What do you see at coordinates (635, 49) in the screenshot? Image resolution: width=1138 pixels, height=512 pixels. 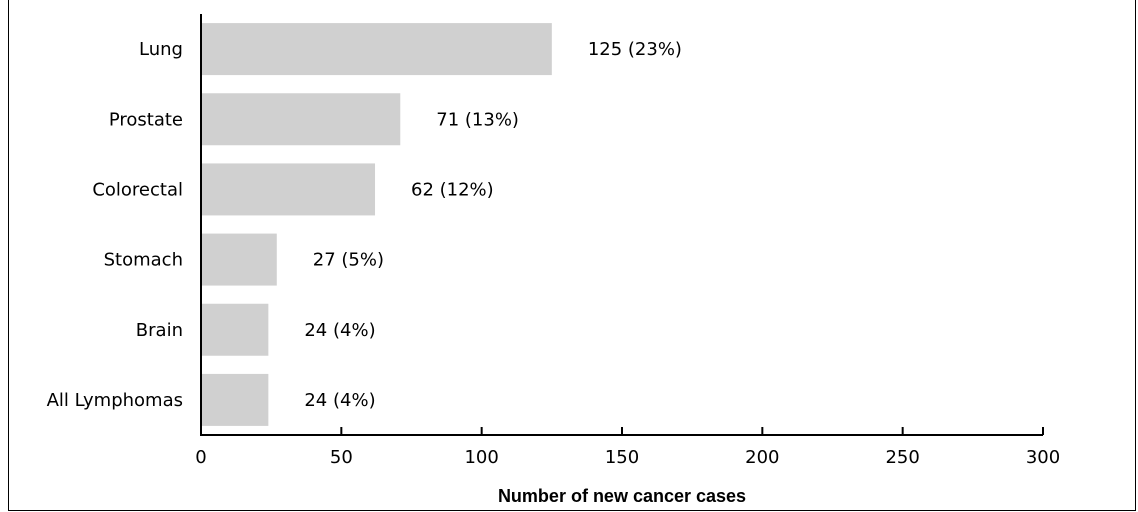 I see `value-label: 125 (23%)` at bounding box center [635, 49].